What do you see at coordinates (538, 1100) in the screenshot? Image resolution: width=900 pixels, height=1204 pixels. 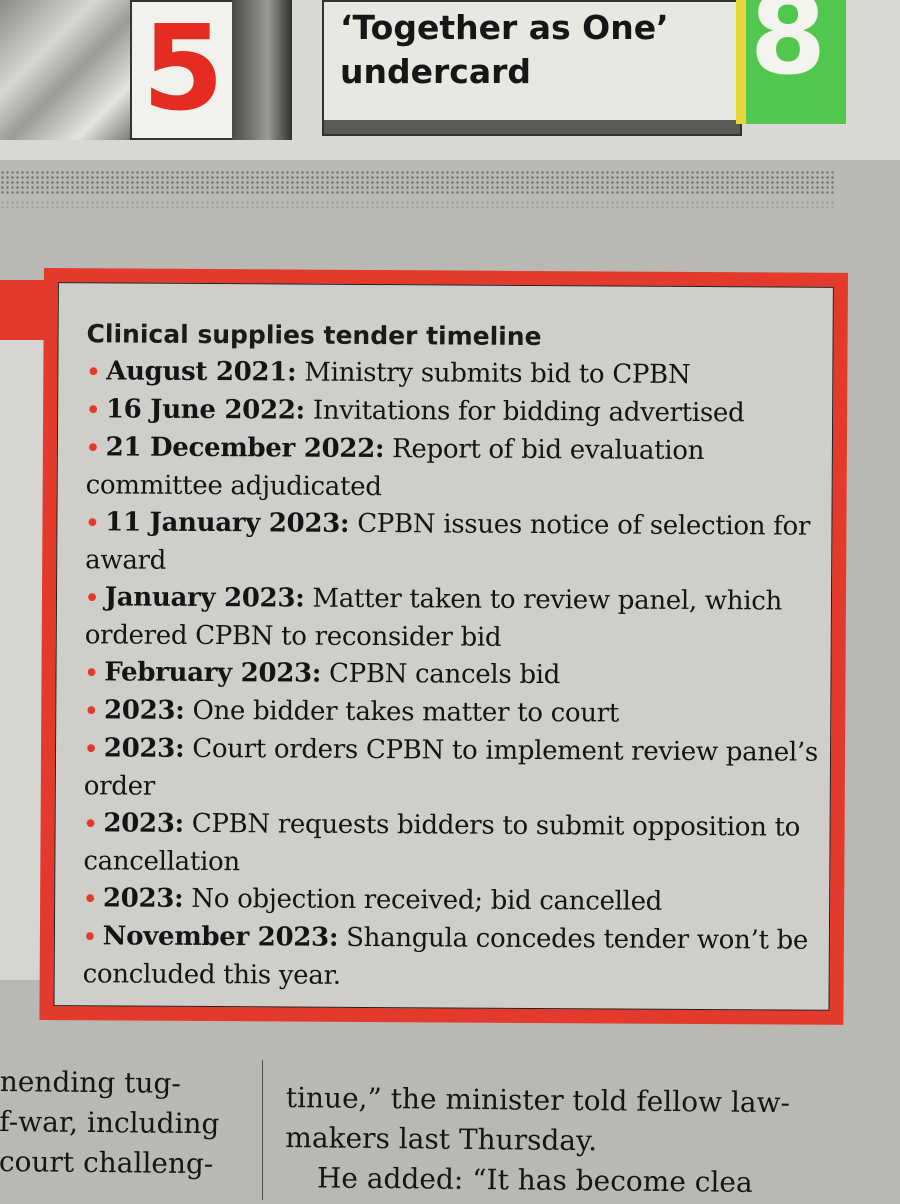 I see `article-line: tinue,” the minister told fellow law-` at bounding box center [538, 1100].